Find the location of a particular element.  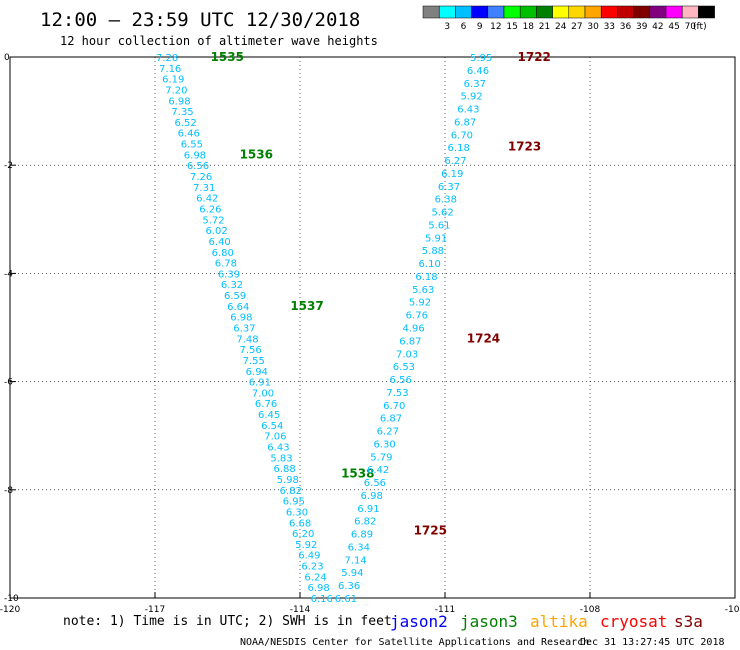

wave-height-value: 6.52 is located at coordinates (186, 123).